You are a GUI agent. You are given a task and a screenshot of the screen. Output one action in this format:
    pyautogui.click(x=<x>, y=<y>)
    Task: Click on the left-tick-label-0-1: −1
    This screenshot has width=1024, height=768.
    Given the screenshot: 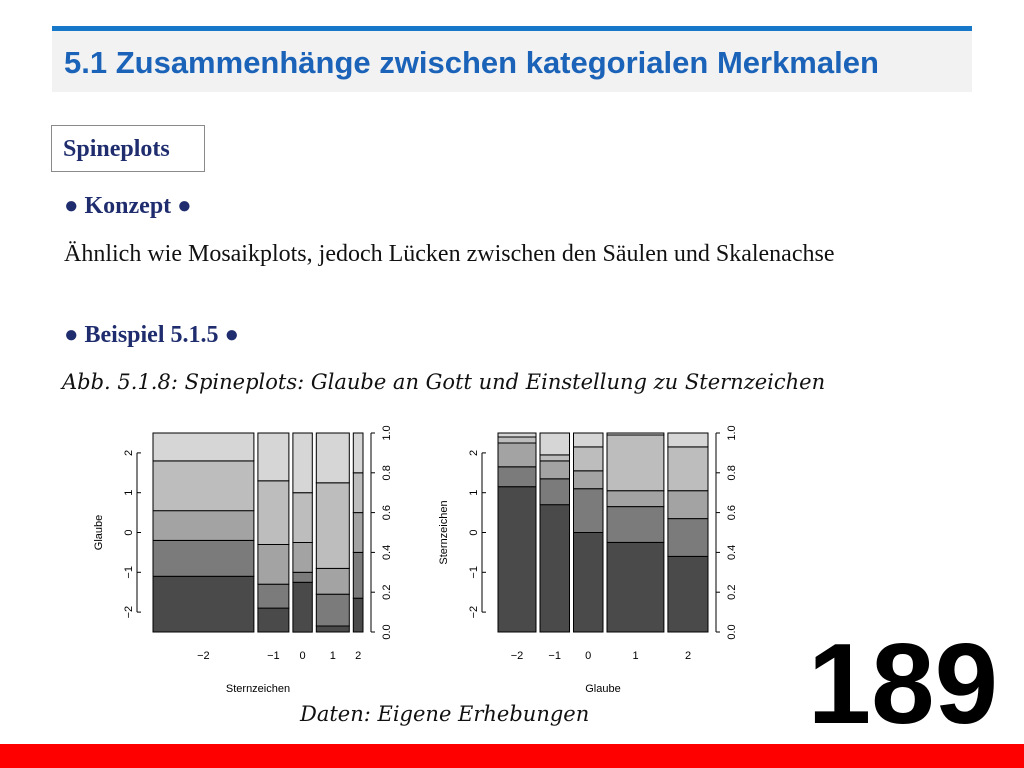 What is the action you would take?
    pyautogui.click(x=129, y=572)
    